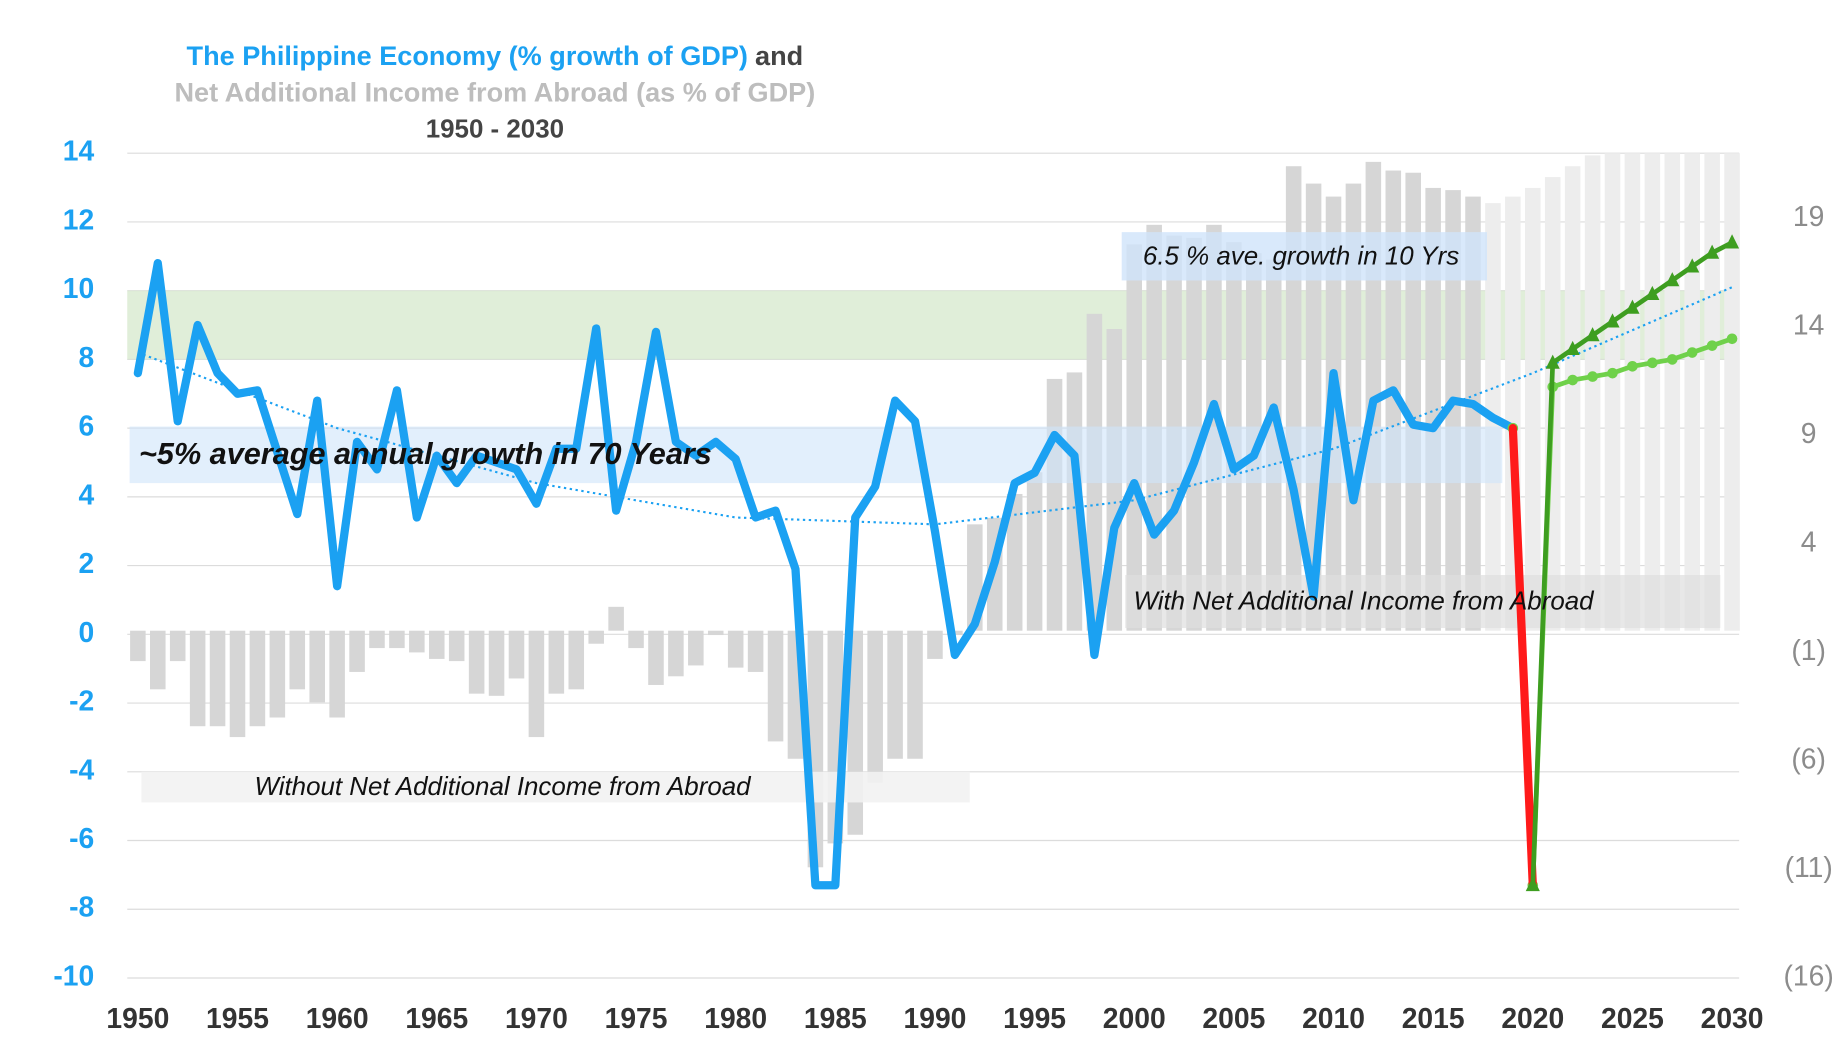 Image resolution: width=1844 pixels, height=1048 pixels. Describe the element at coordinates (835, 1018) in the screenshot. I see `x-tick-label: 1985` at that location.